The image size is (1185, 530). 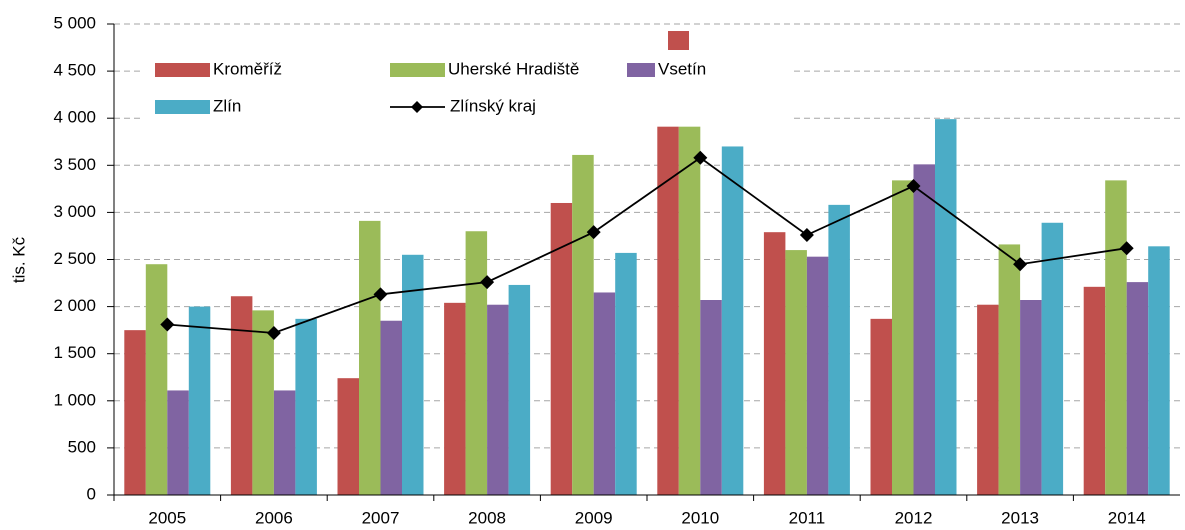 What do you see at coordinates (247, 68) in the screenshot?
I see `legend-label: Kroměříž` at bounding box center [247, 68].